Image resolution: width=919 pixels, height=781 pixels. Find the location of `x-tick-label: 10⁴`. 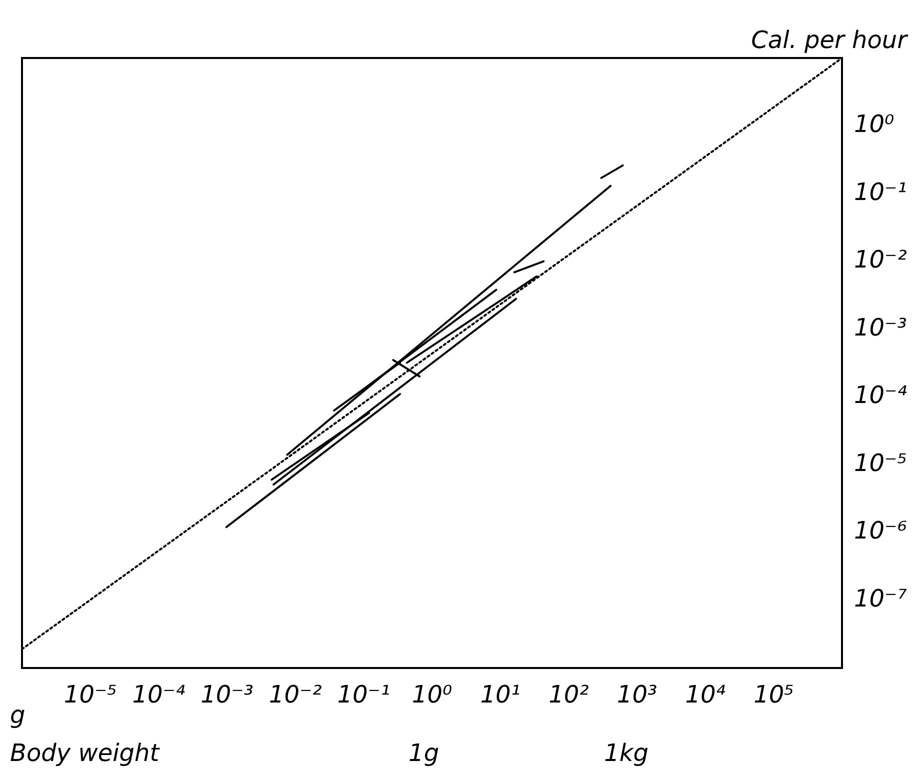

x-tick-label: 10⁴ is located at coordinates (705, 694).